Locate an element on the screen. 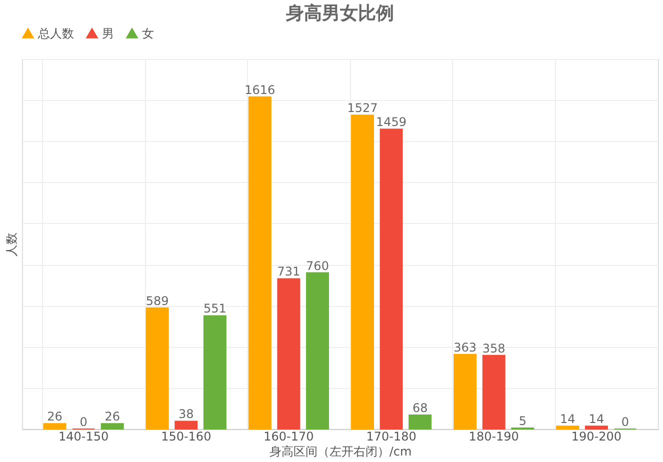  data-label: 589 is located at coordinates (157, 301).